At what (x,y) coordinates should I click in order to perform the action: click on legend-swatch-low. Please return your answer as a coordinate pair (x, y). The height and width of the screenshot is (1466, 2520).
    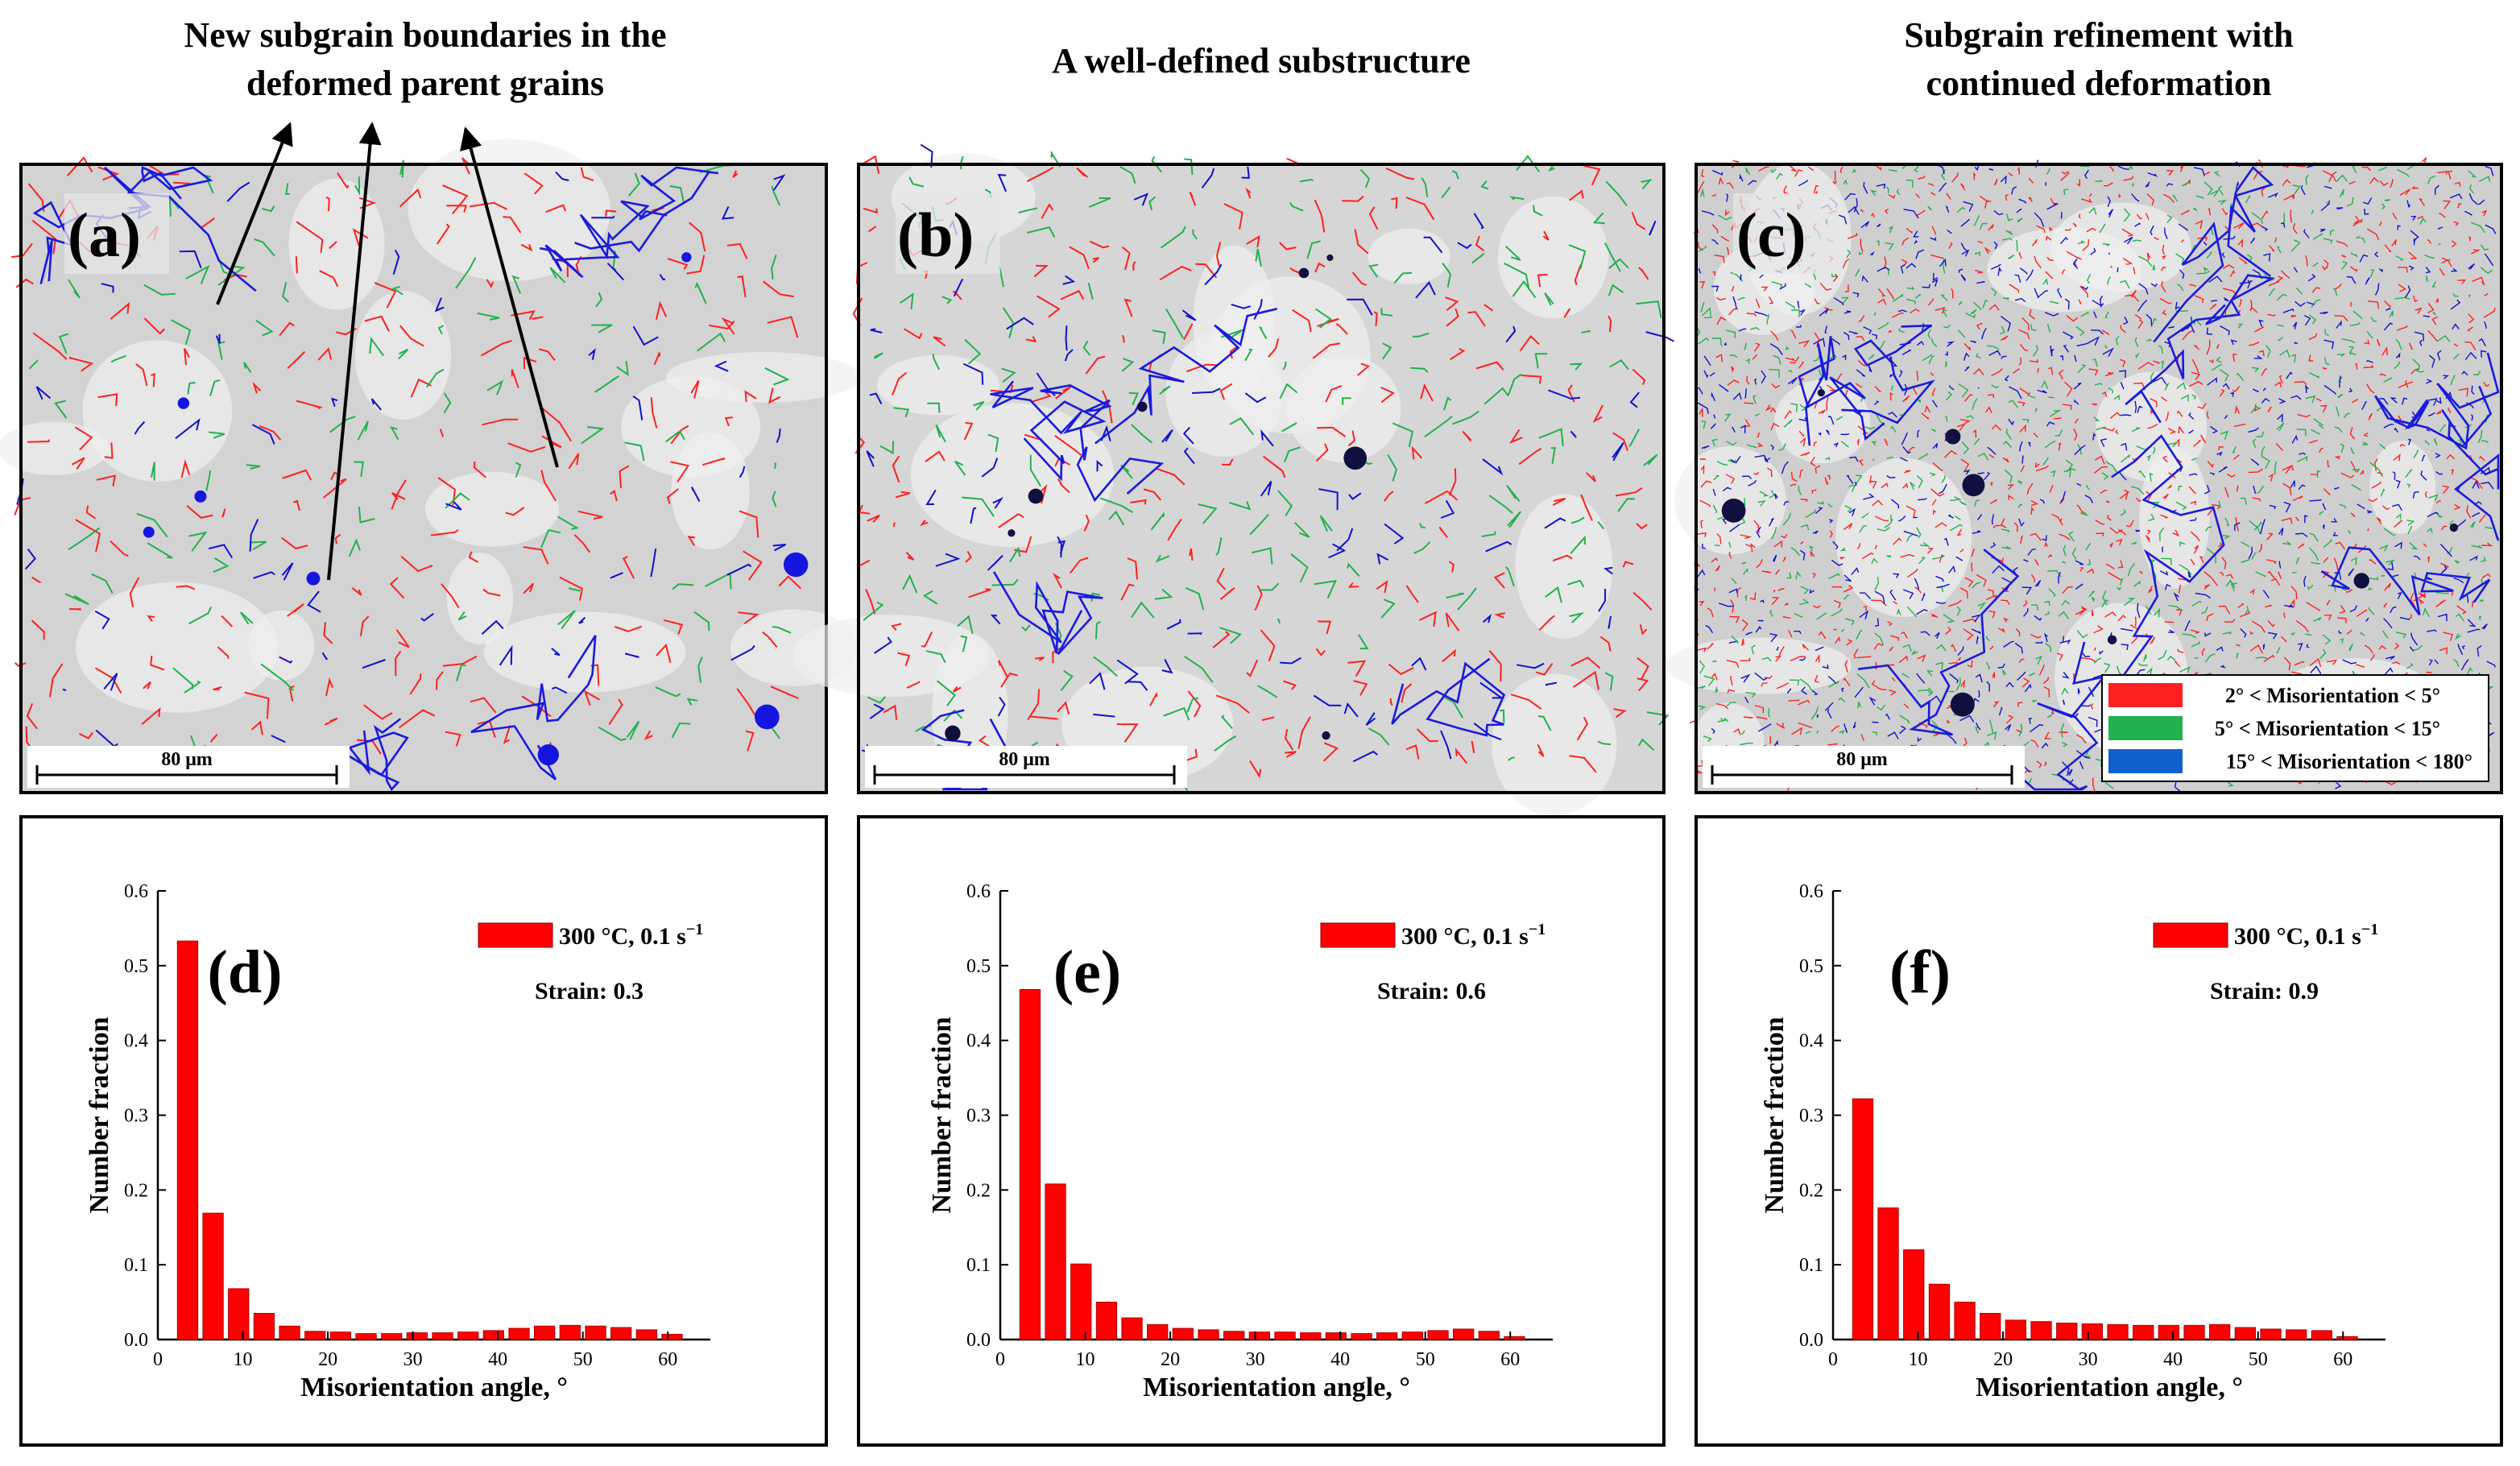
    Looking at the image, I should click on (2145, 695).